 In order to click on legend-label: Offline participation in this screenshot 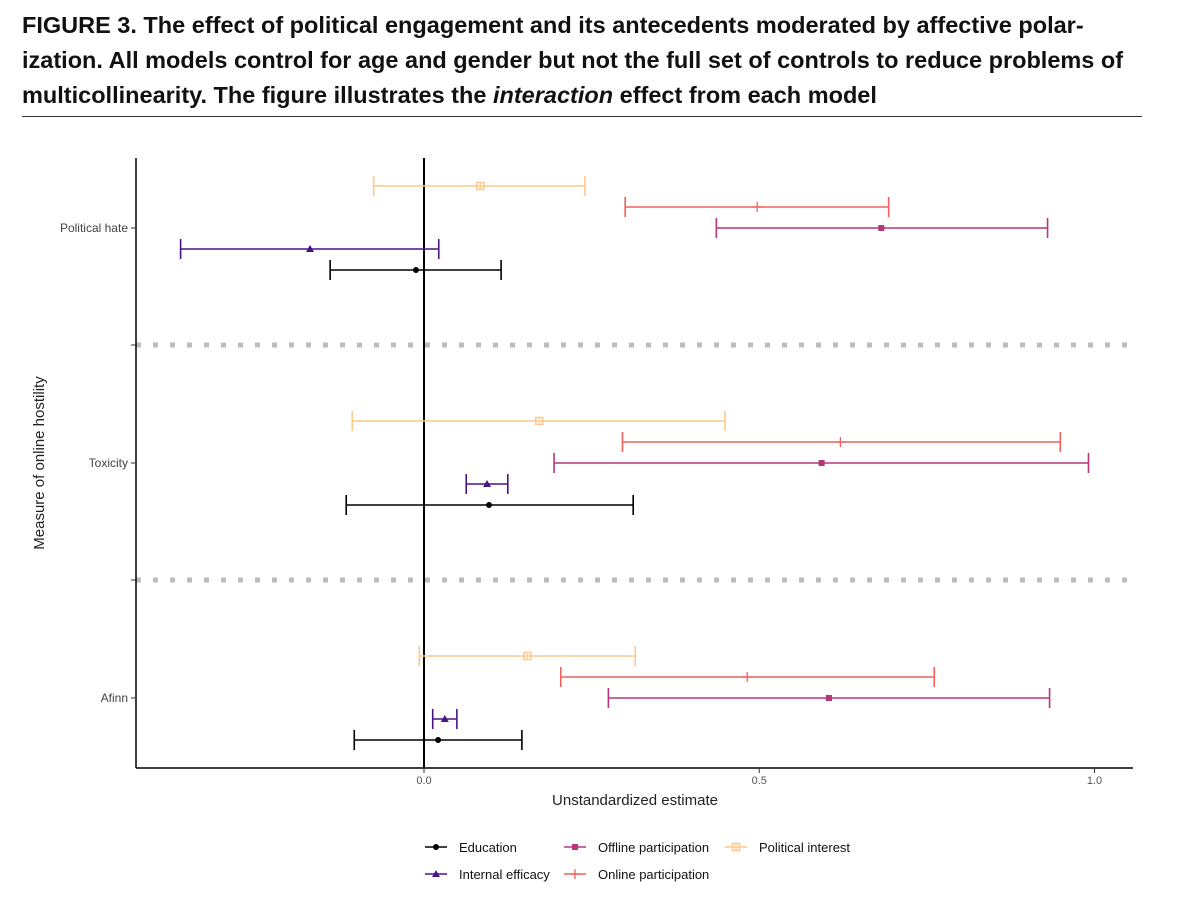, I will do `click(653, 847)`.